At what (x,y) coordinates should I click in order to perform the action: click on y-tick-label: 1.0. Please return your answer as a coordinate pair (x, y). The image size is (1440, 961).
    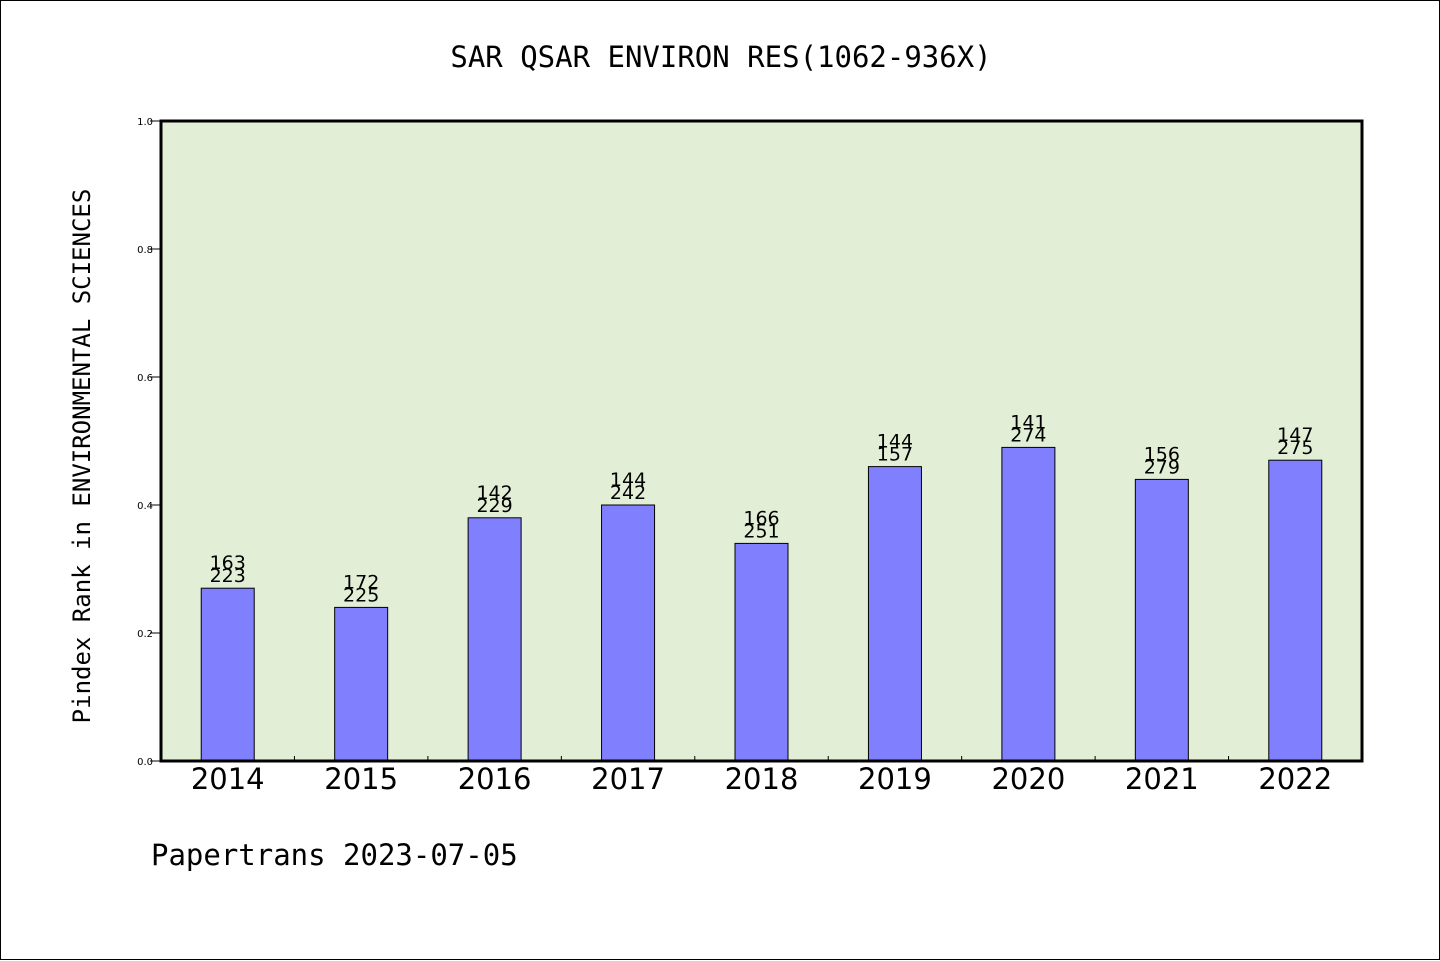
    Looking at the image, I should click on (145, 122).